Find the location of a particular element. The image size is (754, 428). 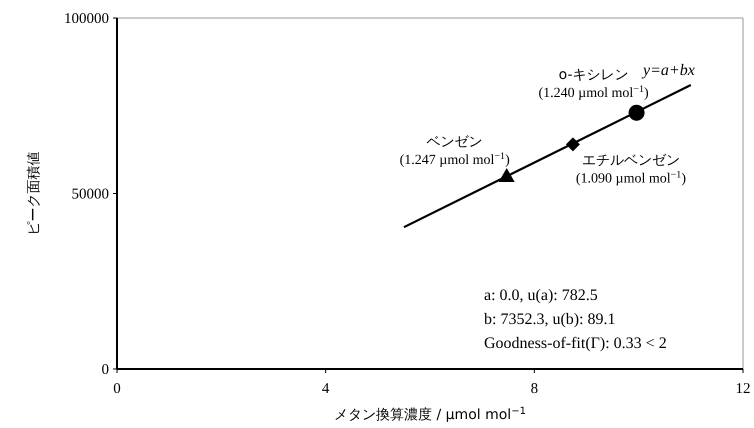

annotation: Goodness-of-fit(Γ): 0.33 < 2 is located at coordinates (575, 343).